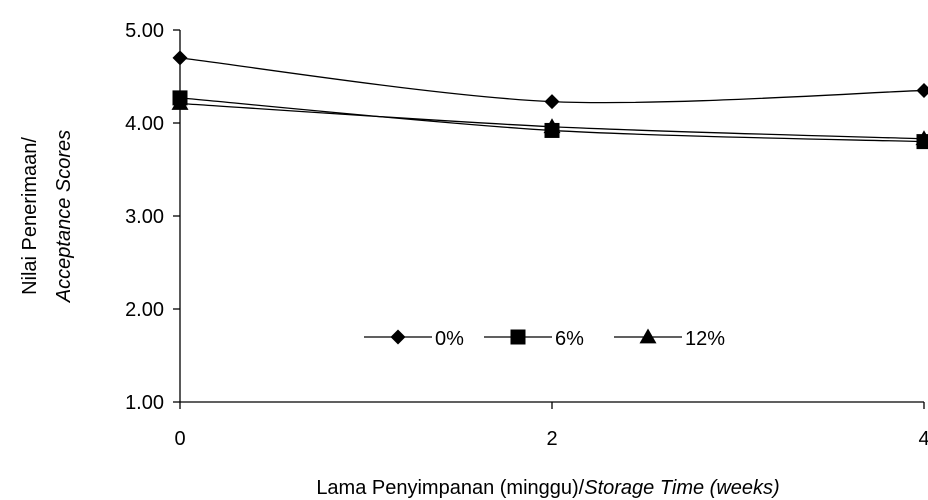  I want to click on x-tick-label: 2, so click(551, 439).